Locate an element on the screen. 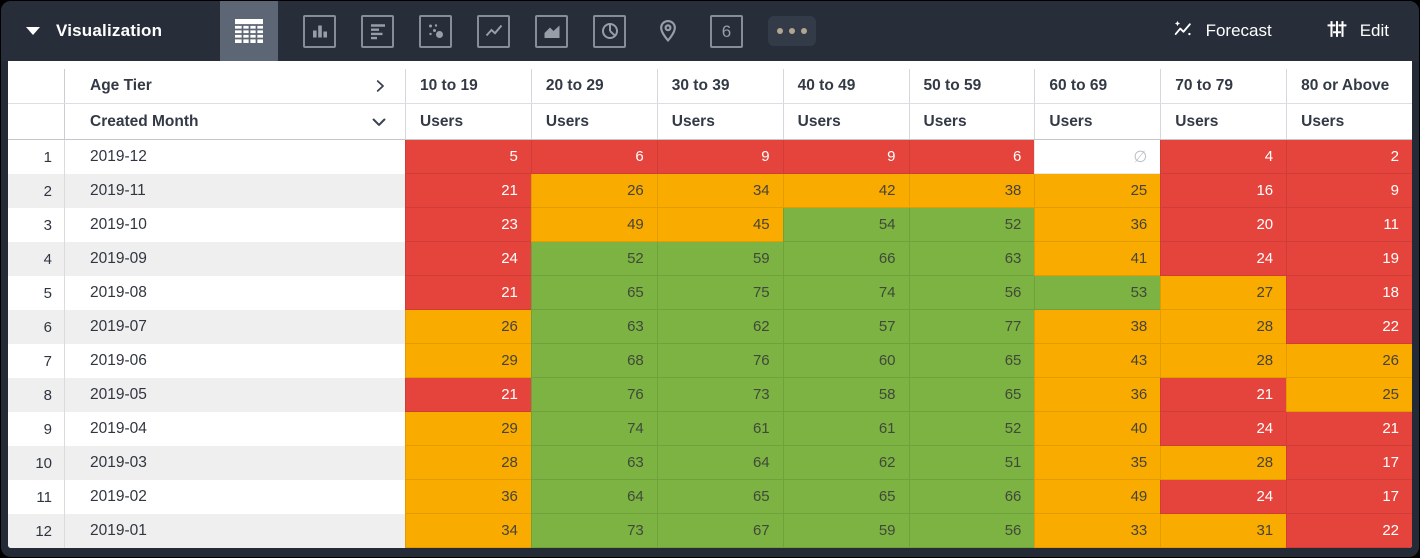 The width and height of the screenshot is (1420, 558). viz-type-pie-chart-icon is located at coordinates (609, 31).